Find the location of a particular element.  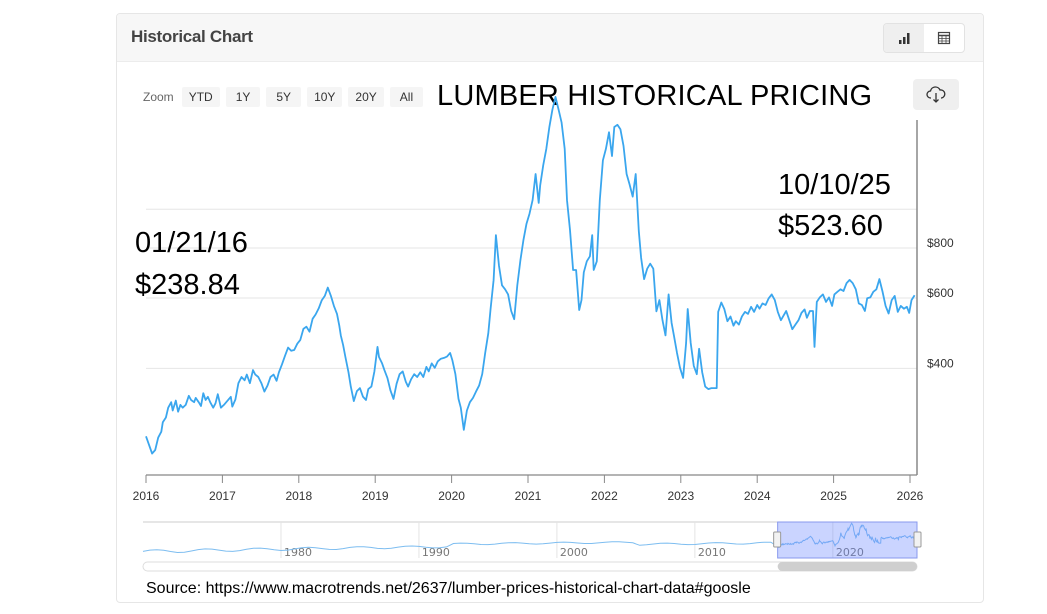

download-button is located at coordinates (936, 94).